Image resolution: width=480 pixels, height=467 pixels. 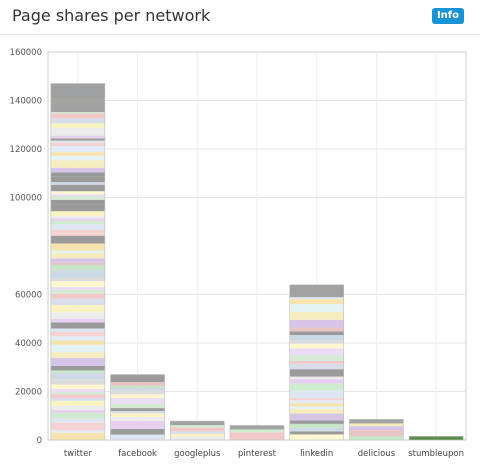 What do you see at coordinates (316, 454) in the screenshot?
I see `x-tick-label-linkedin: linkedin` at bounding box center [316, 454].